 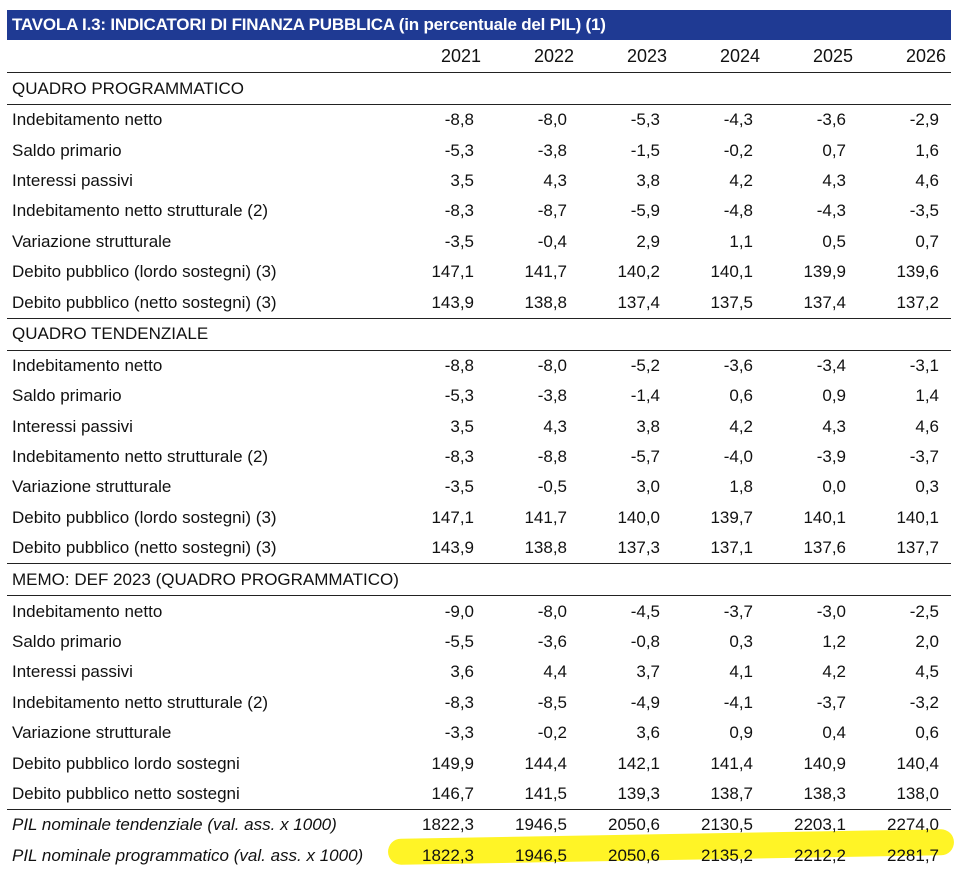 What do you see at coordinates (731, 763) in the screenshot?
I see `value-cell: 141,4` at bounding box center [731, 763].